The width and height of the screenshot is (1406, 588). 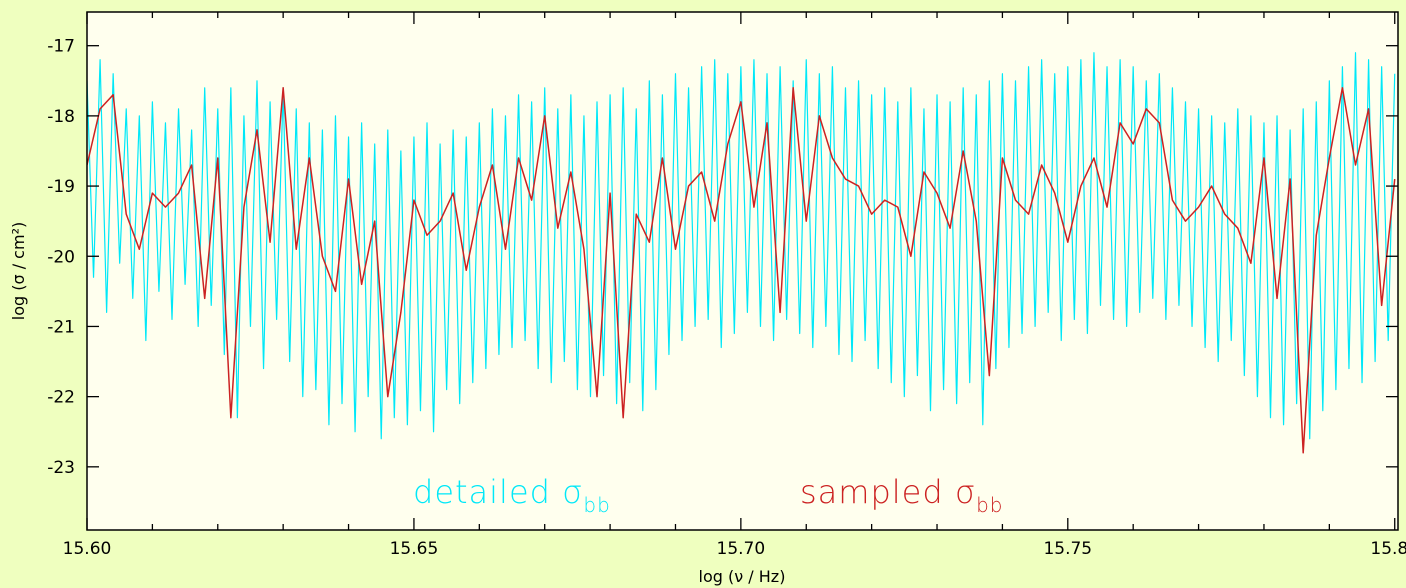 I want to click on legend-name: detailed σ, so click(x=498, y=492).